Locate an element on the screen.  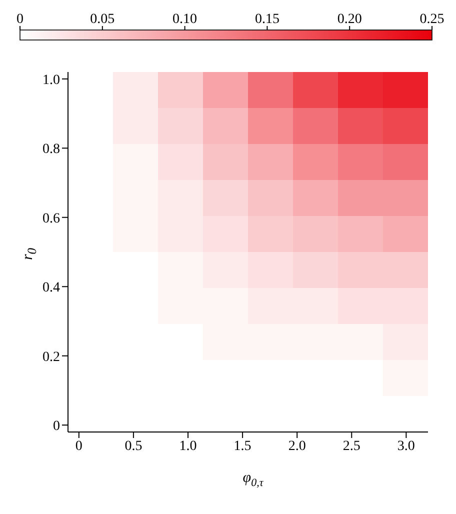
color-bar-label: 0.20 is located at coordinates (349, 19).